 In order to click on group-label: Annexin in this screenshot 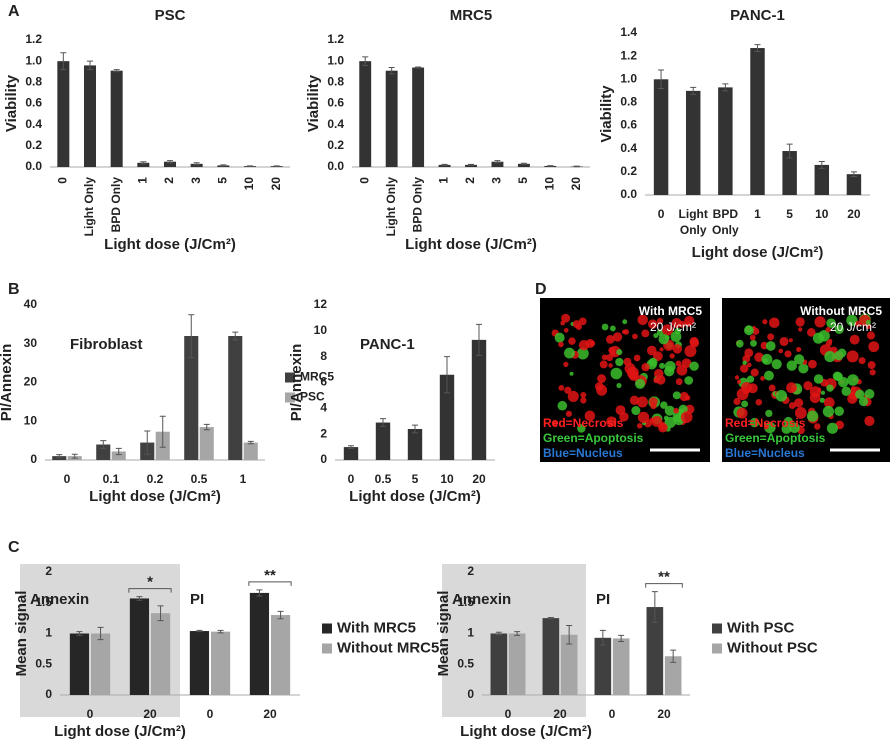, I will do `click(59, 599)`.